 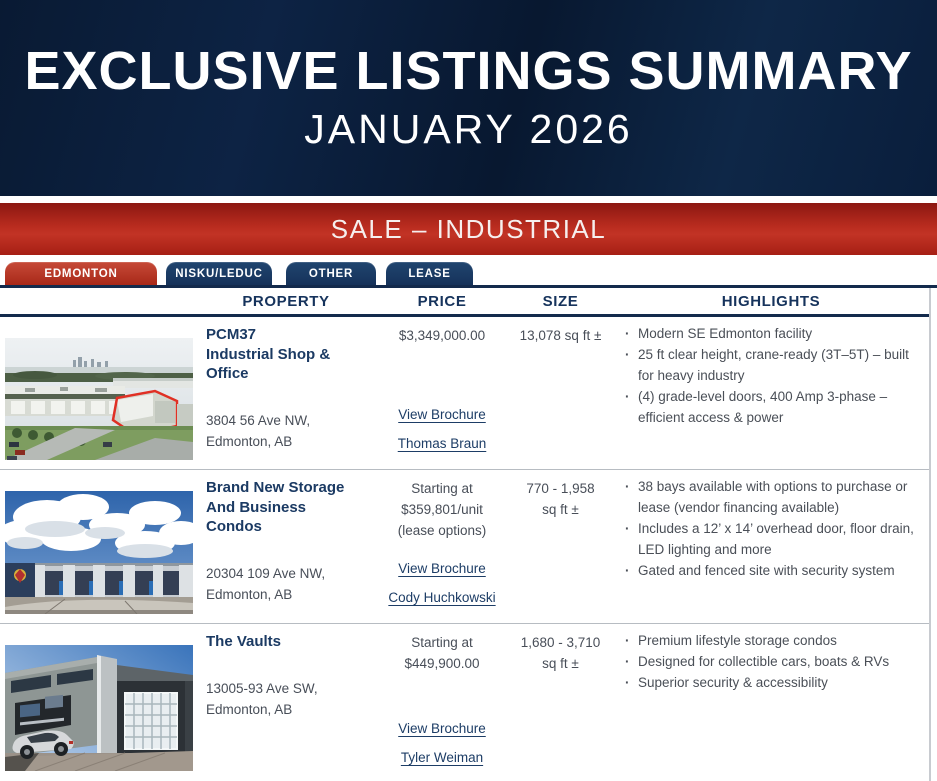 What do you see at coordinates (262, 699) in the screenshot?
I see `property-address: 13005-93 Ave SW, Edmonton, AB` at bounding box center [262, 699].